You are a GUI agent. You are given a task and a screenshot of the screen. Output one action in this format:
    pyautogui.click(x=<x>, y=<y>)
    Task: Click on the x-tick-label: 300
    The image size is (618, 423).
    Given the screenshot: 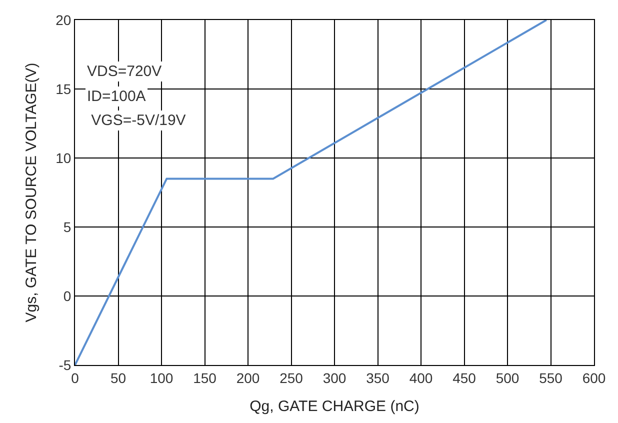 What is the action you would take?
    pyautogui.click(x=334, y=378)
    